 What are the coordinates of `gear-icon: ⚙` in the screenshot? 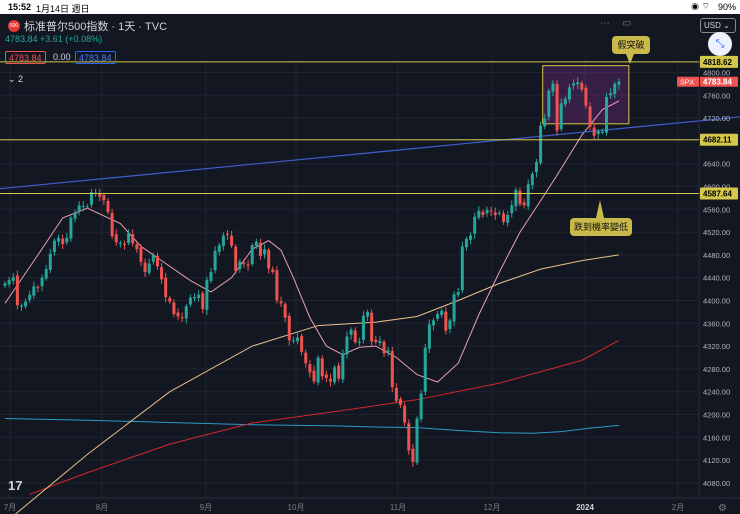 It's located at (722, 508).